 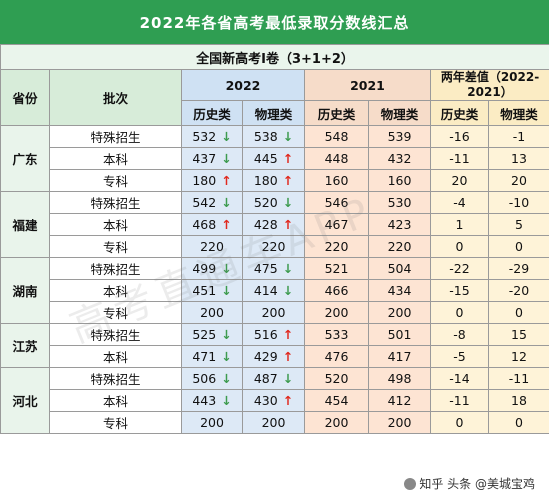 What do you see at coordinates (459, 356) in the screenshot?
I see `diff-history-value: -5` at bounding box center [459, 356].